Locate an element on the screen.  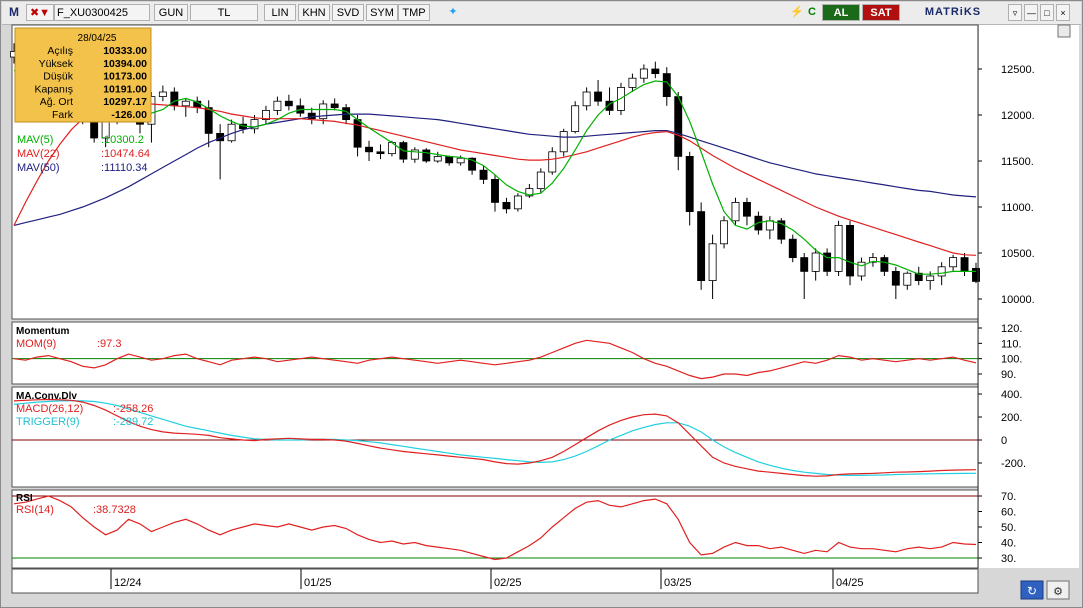
mom-legend-value: :97.3 is located at coordinates (109, 344).